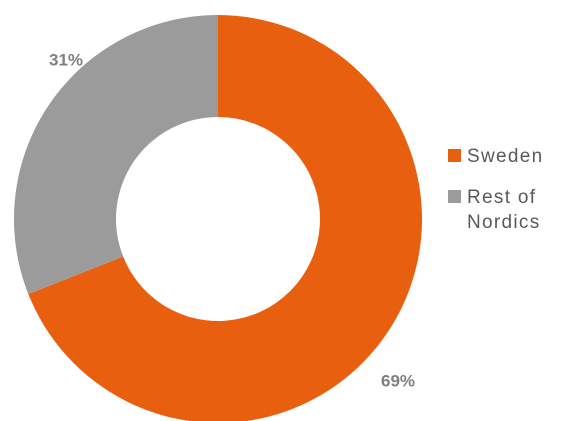  I want to click on legend-item-rest-of-nordics: Rest of Nordics, so click(505, 210).